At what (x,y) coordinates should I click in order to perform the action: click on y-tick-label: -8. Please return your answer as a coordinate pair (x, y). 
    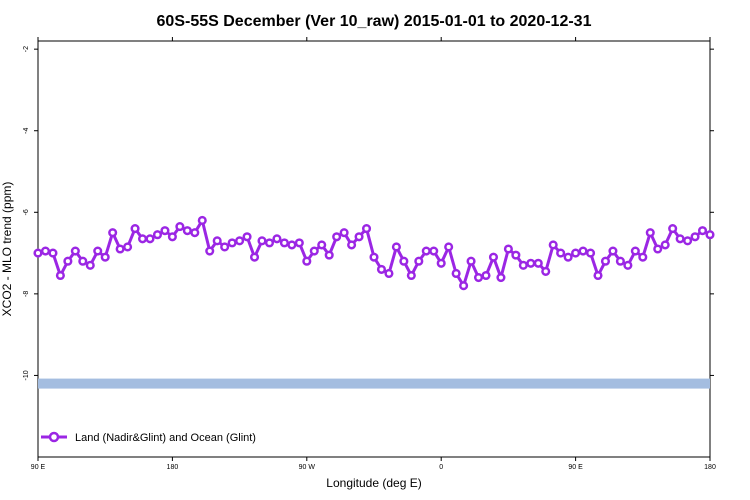
    Looking at the image, I should click on (26, 294).